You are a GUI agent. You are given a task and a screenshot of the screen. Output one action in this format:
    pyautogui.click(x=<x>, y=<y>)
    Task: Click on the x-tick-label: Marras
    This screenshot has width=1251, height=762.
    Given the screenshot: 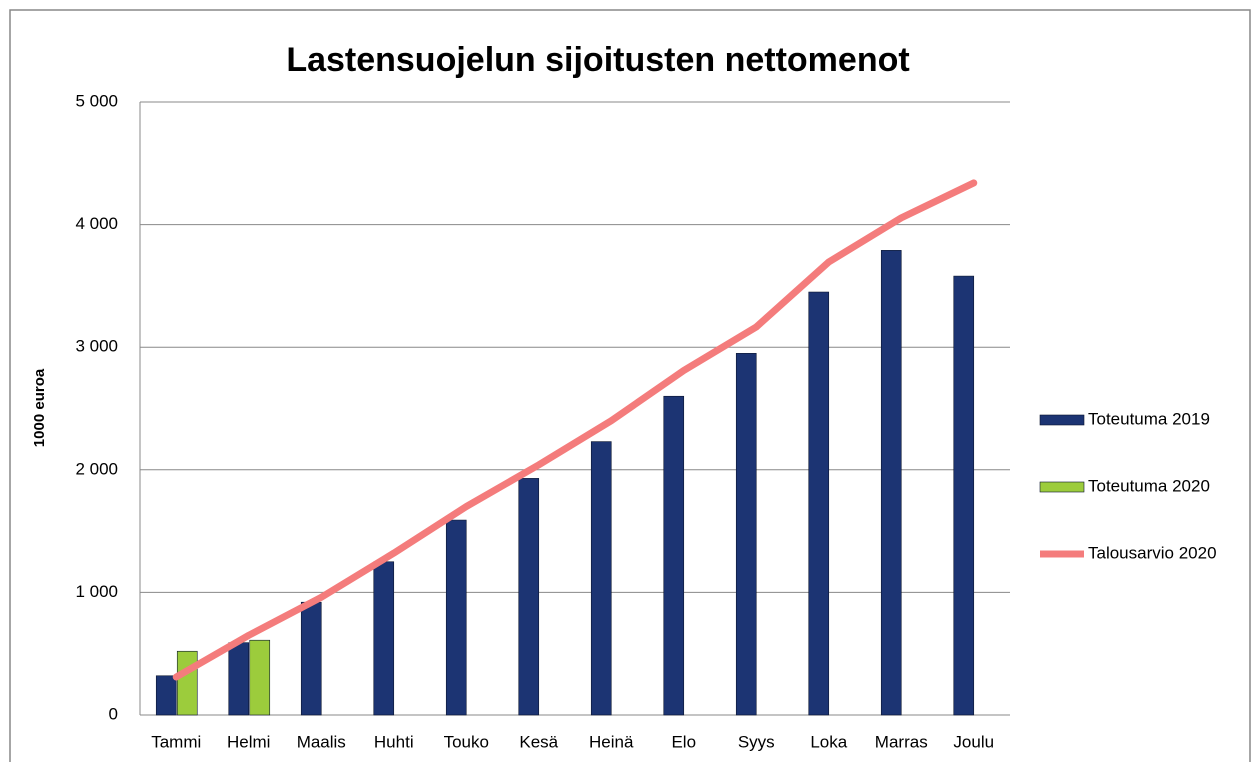 What is the action you would take?
    pyautogui.click(x=901, y=741)
    